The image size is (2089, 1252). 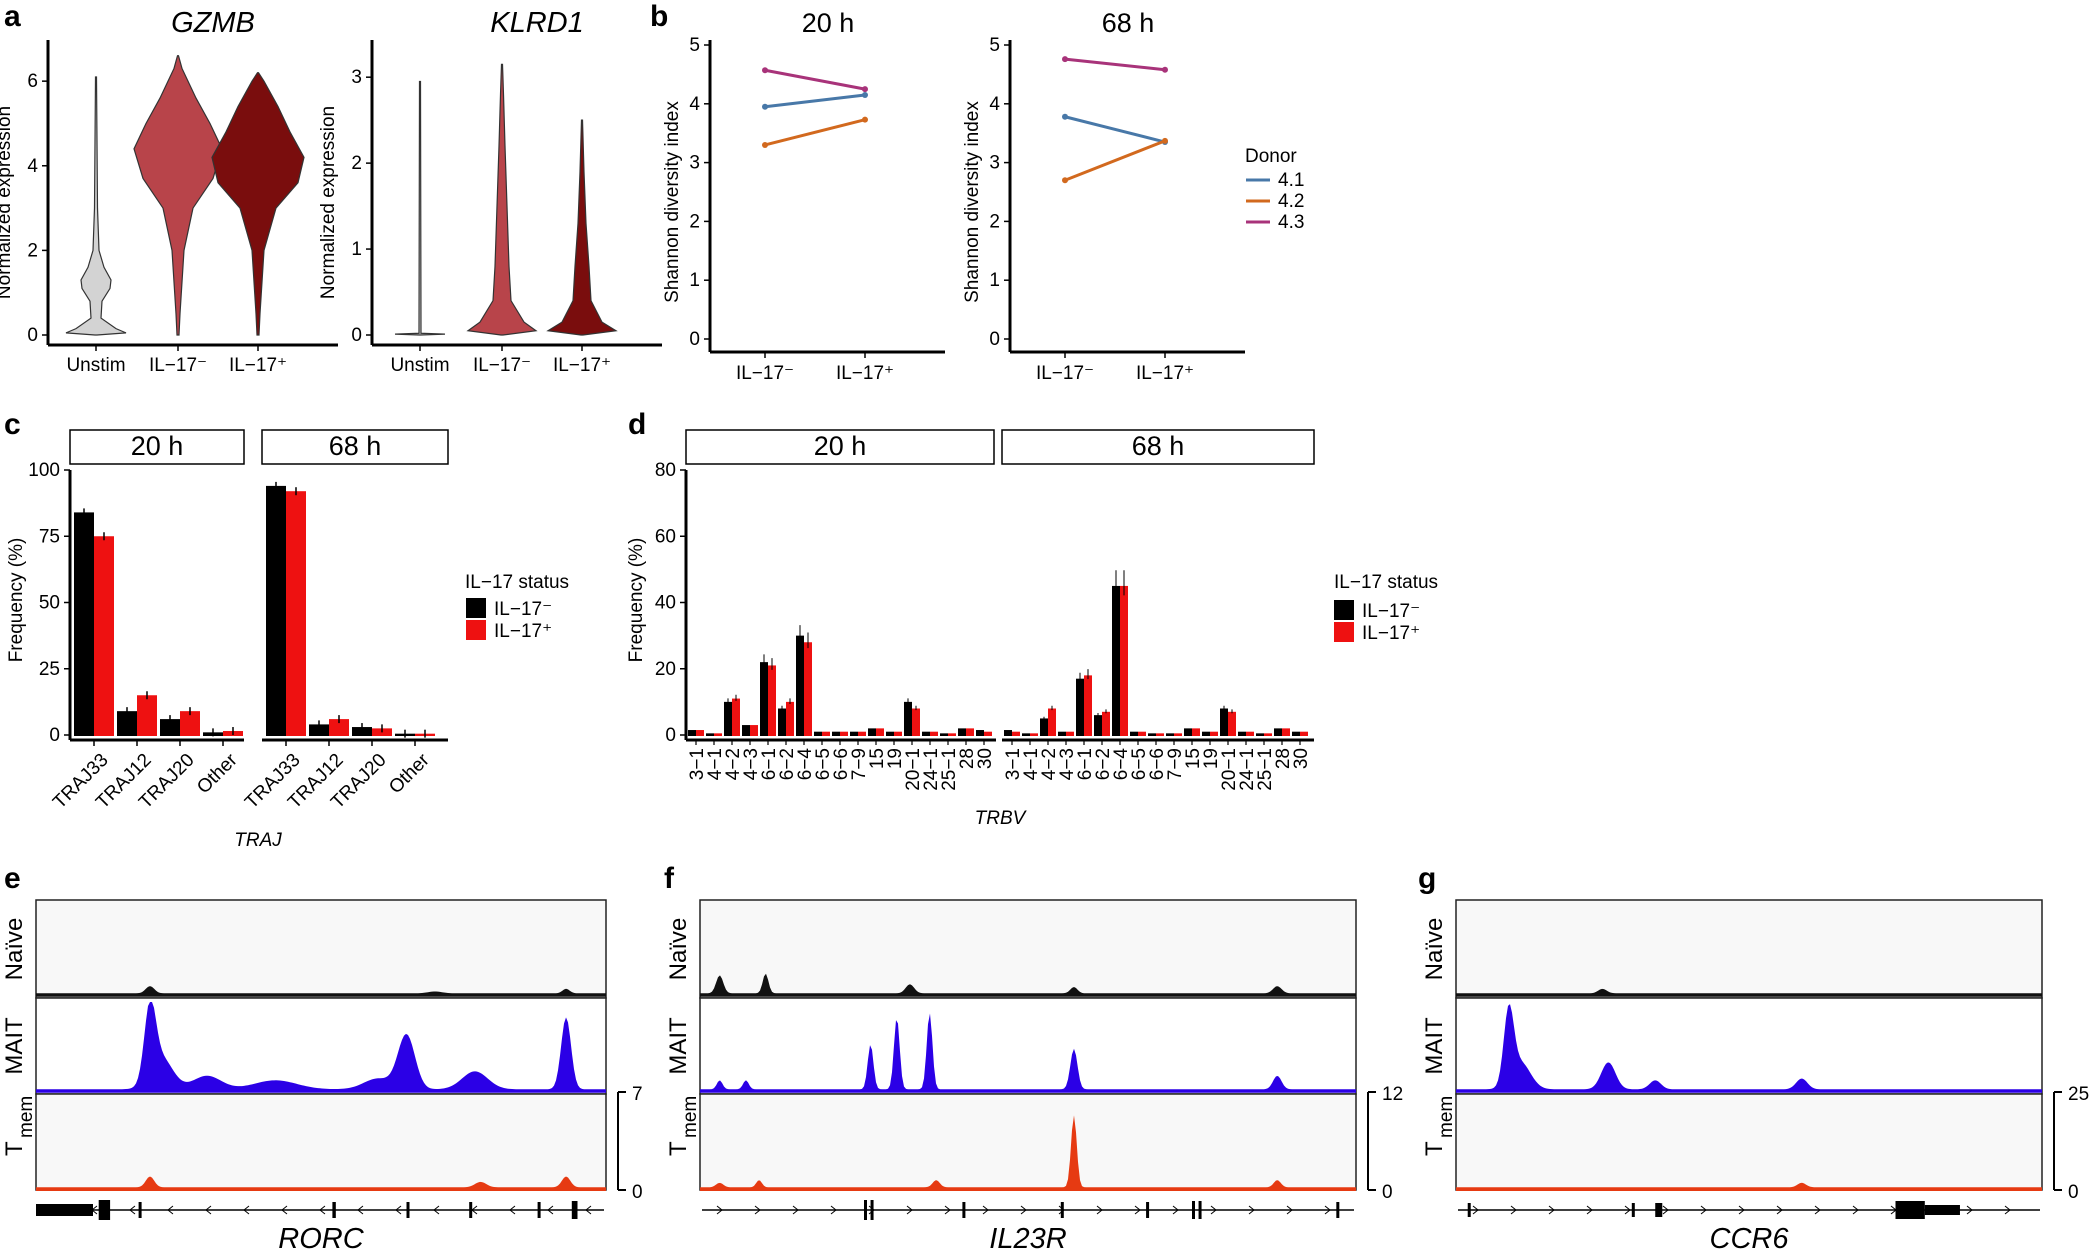 What do you see at coordinates (694, 104) in the screenshot?
I see `b20-ytick-label: 4` at bounding box center [694, 104].